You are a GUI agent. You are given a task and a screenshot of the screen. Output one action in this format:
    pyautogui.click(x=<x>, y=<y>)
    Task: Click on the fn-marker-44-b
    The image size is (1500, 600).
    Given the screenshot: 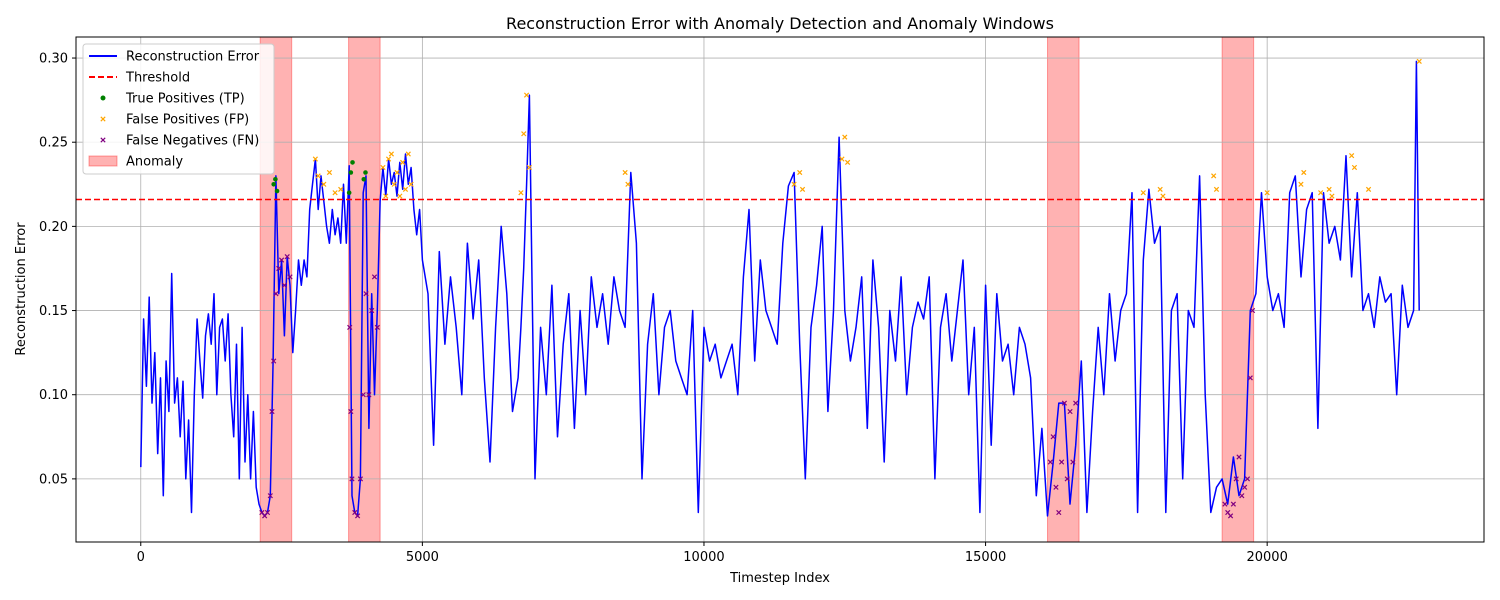 What is the action you would take?
    pyautogui.click(x=1252, y=310)
    